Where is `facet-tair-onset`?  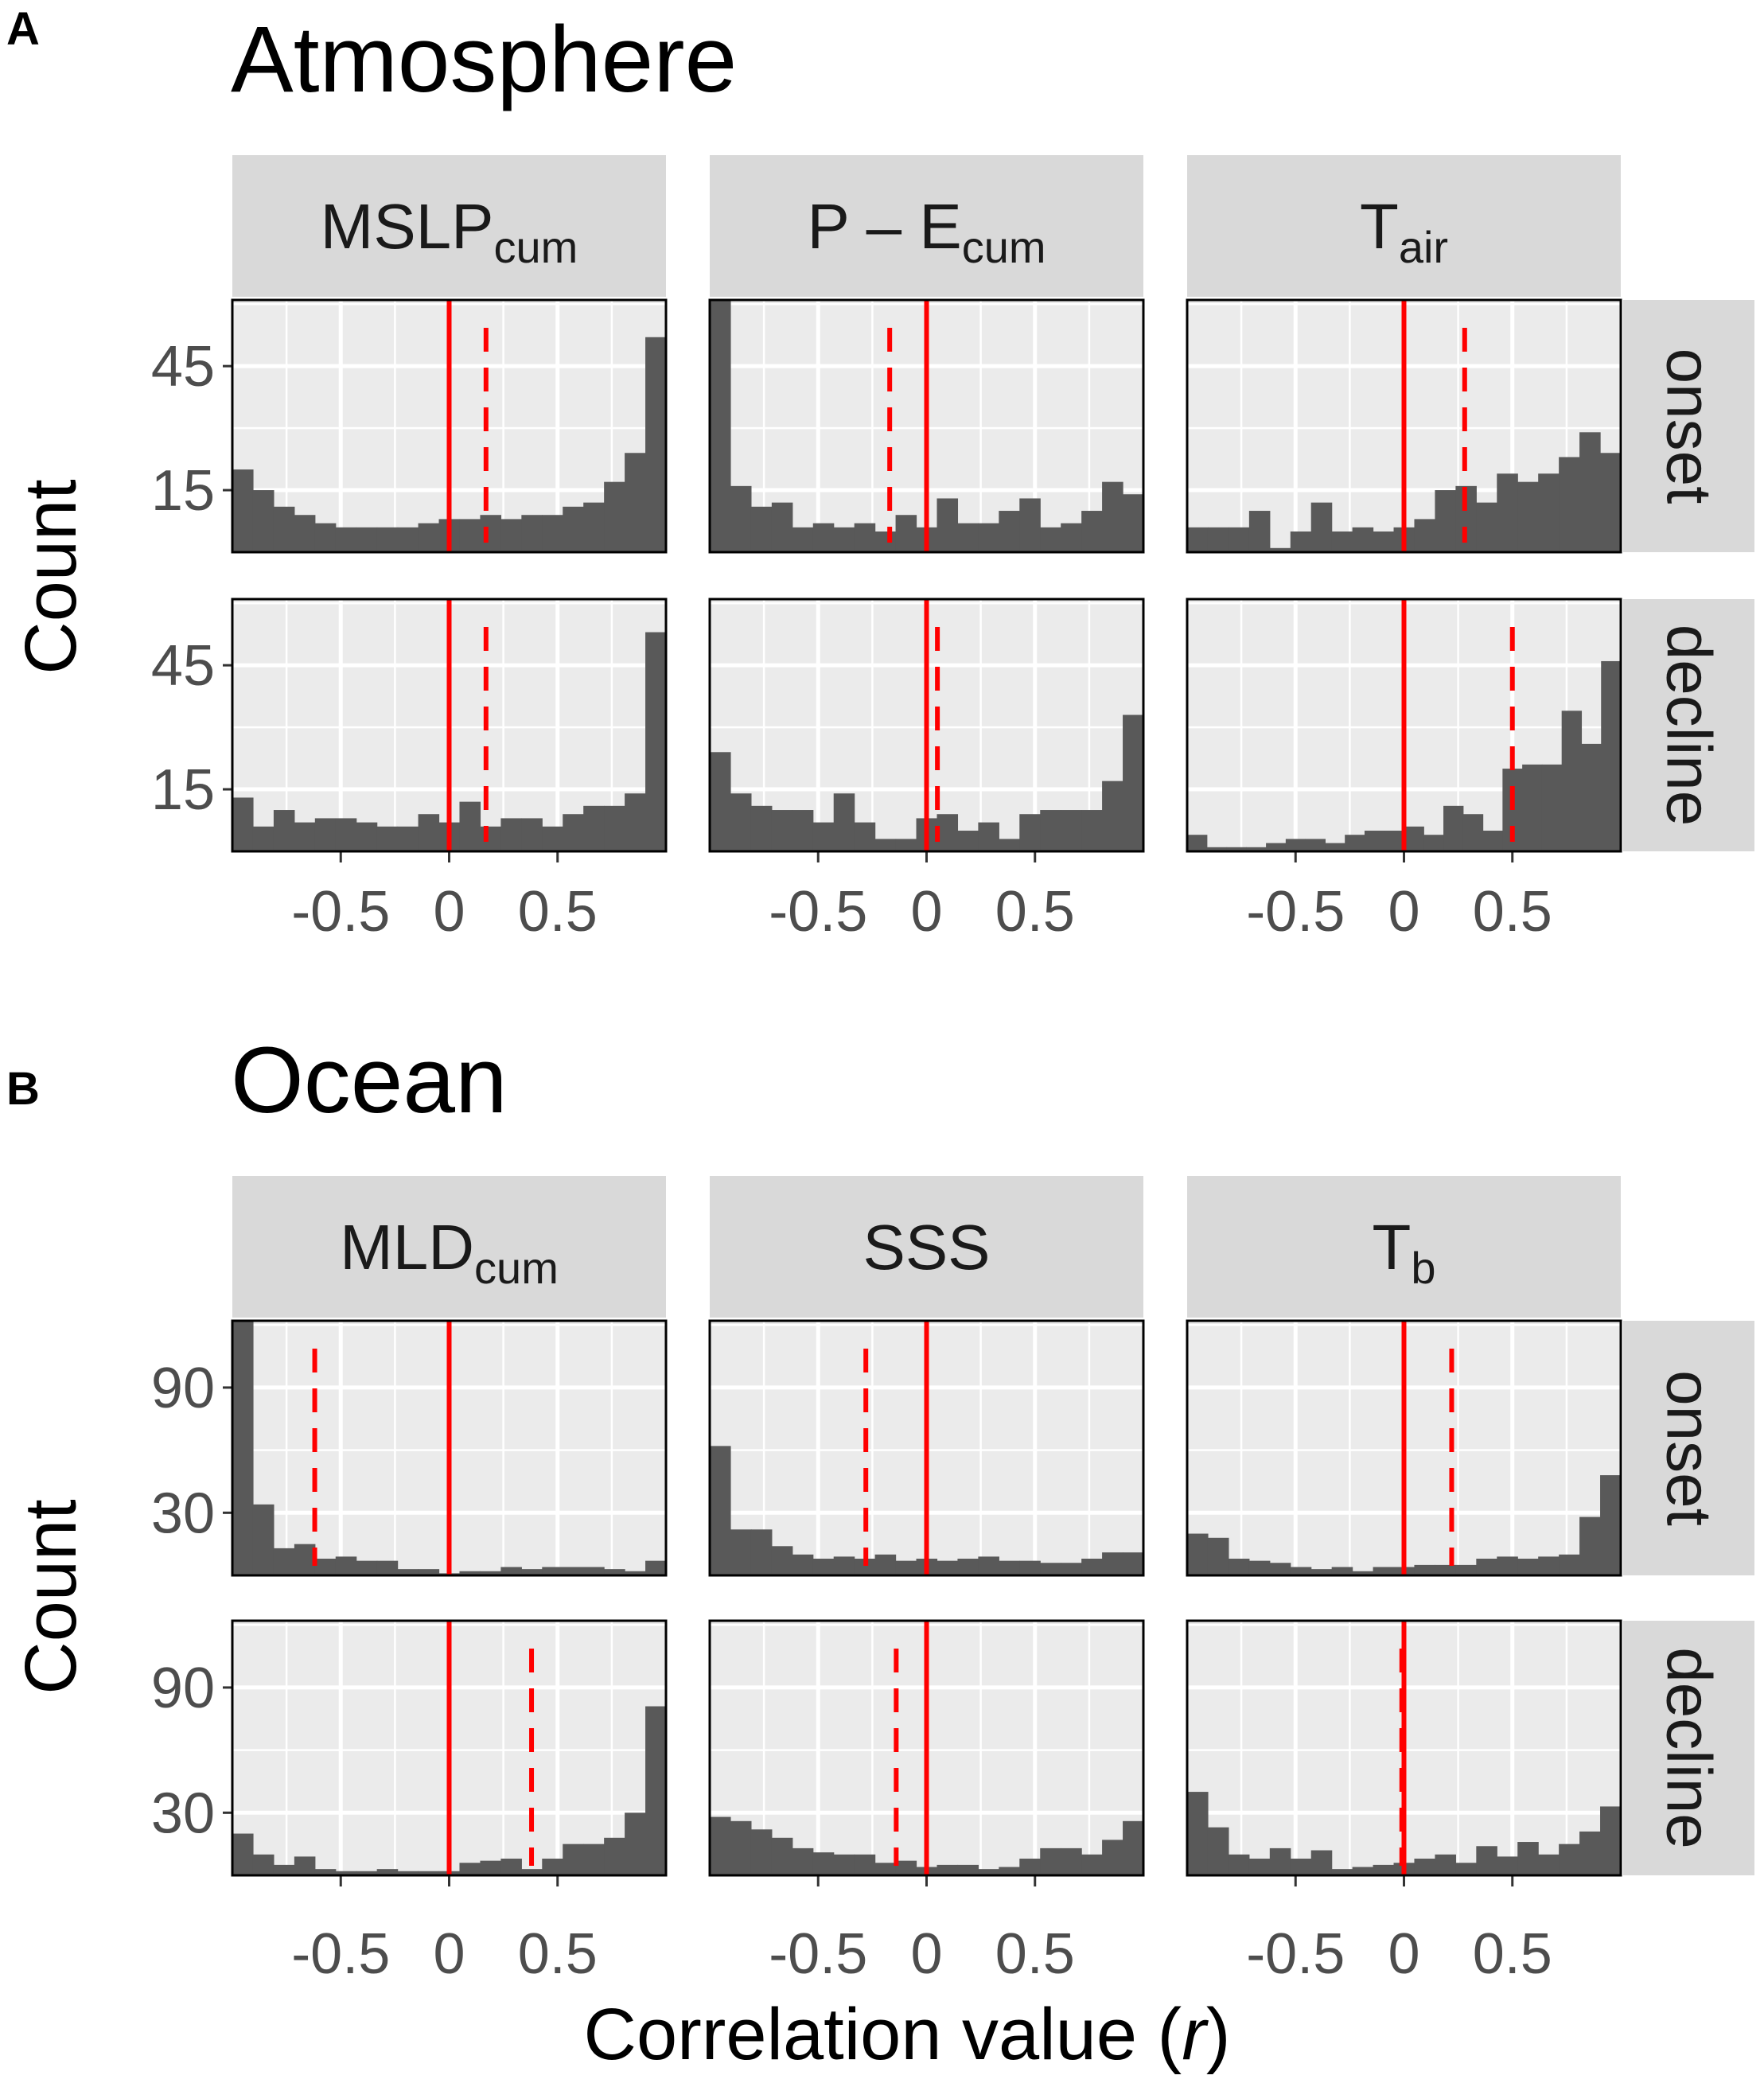 facet-tair-onset is located at coordinates (1404, 426).